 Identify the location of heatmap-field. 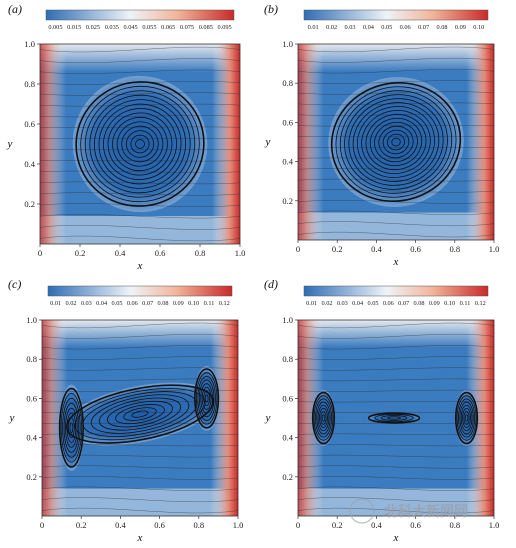
(140, 144).